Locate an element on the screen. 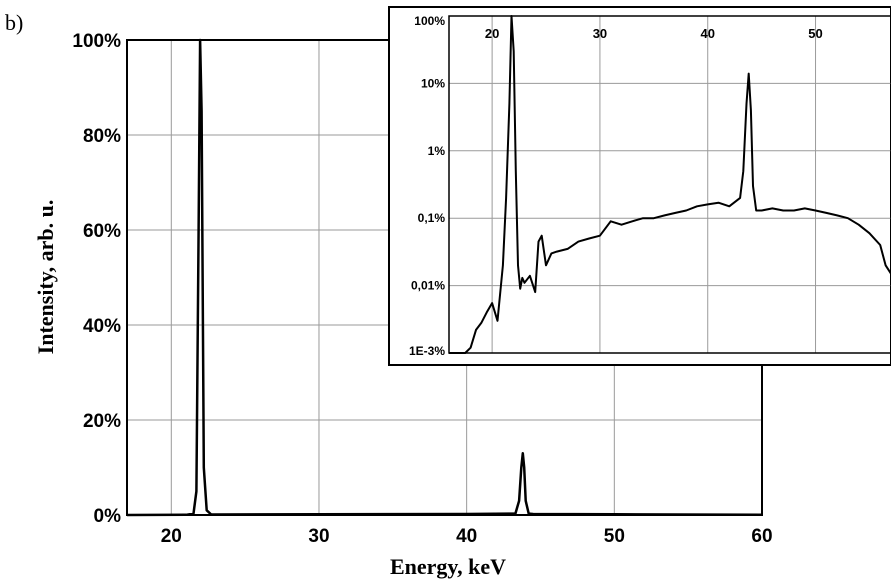  main-y-tick-labels: 0% 20% 40% 60% 80% 100% is located at coordinates (96, 279).